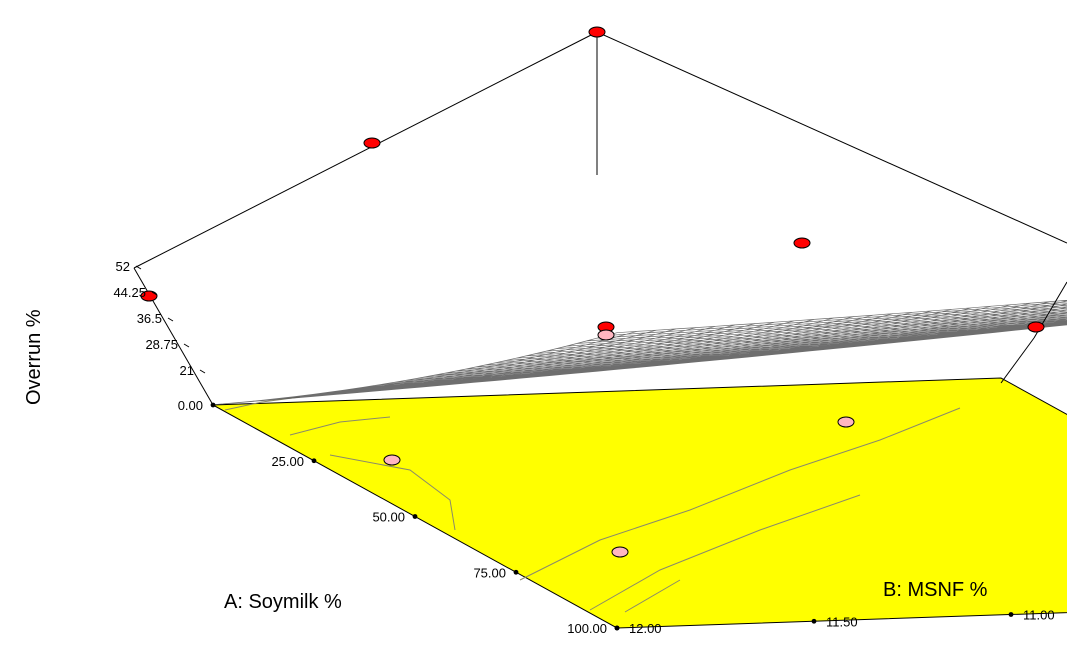  I want to click on y-tick-label: 11.00, so click(1039, 615).